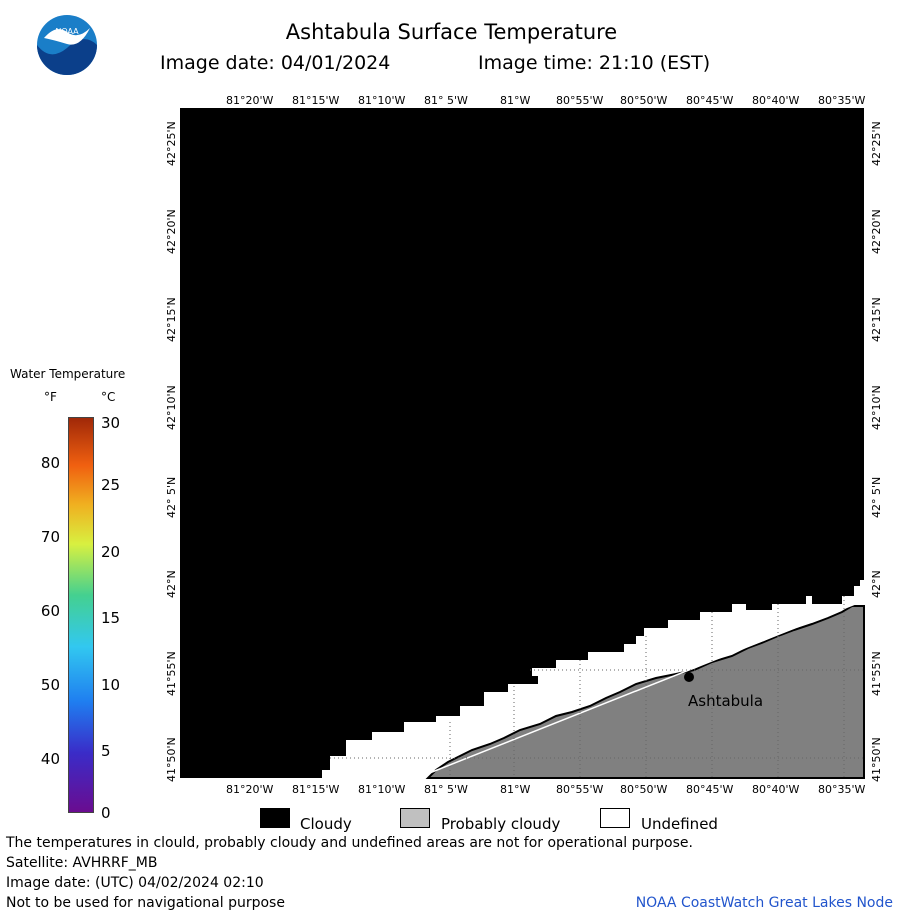 The width and height of the screenshot is (903, 919). What do you see at coordinates (644, 789) in the screenshot?
I see `lon-label-bottom: 80°50'W` at bounding box center [644, 789].